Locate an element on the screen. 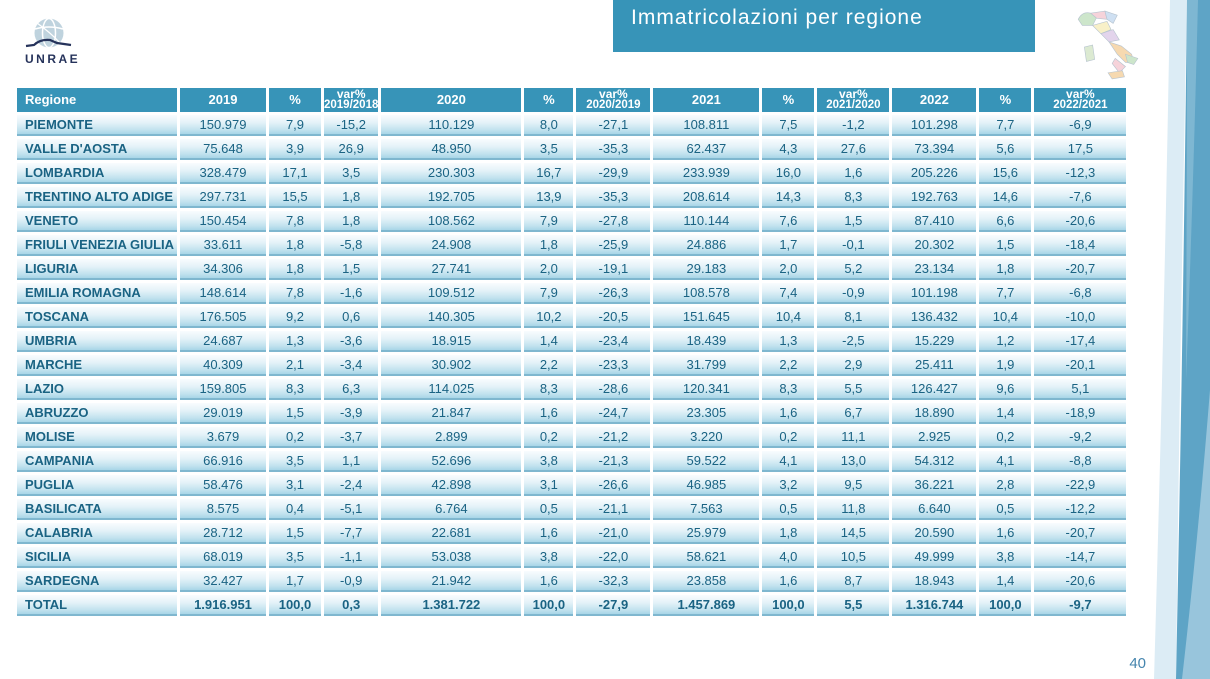 The image size is (1210, 679). column-header: var% 2020/2019 is located at coordinates (613, 100).